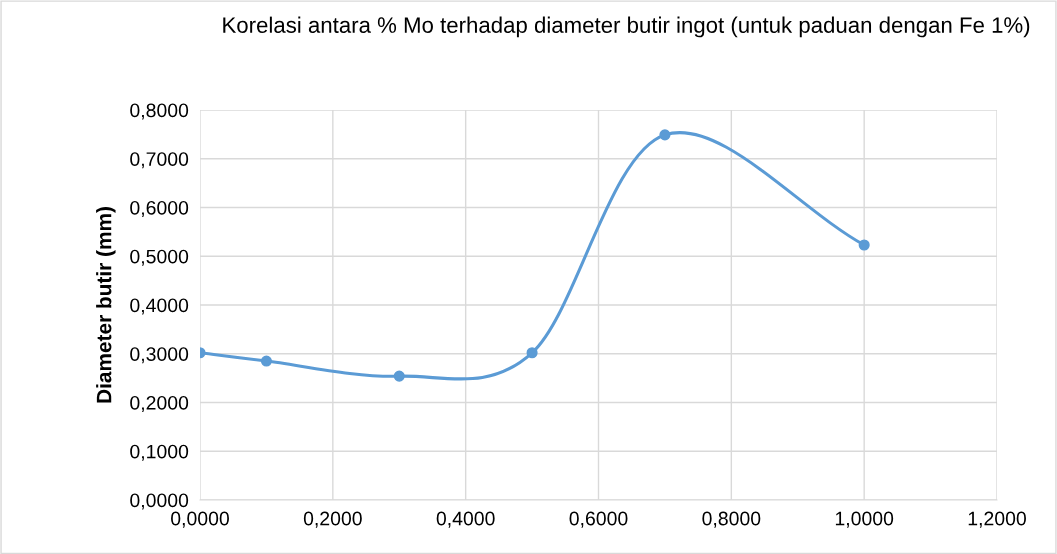 This screenshot has width=1057, height=554. I want to click on y-tick-label: 0,0000, so click(159, 501).